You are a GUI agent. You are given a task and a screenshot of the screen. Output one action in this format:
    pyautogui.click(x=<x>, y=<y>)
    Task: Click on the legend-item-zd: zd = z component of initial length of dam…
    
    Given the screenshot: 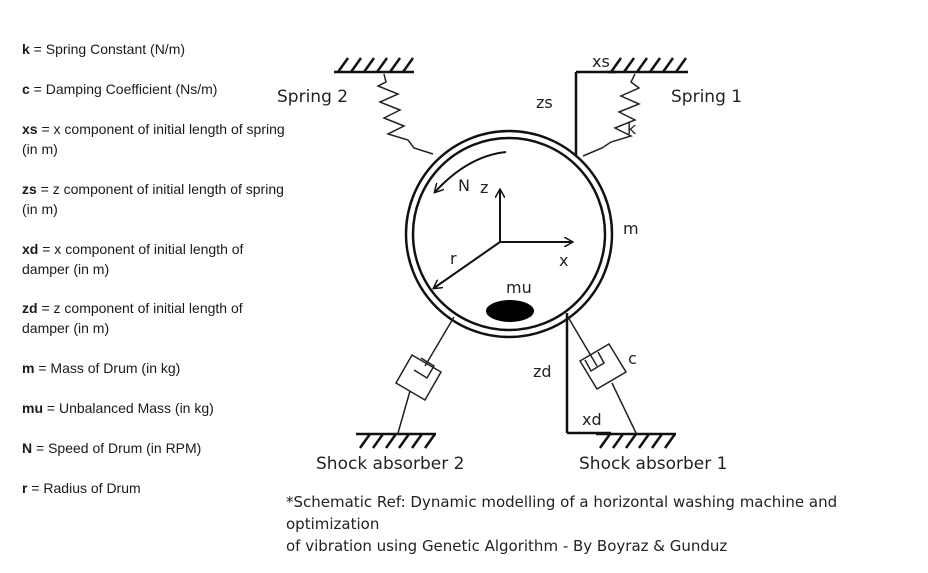 What is the action you would take?
    pyautogui.click(x=132, y=318)
    